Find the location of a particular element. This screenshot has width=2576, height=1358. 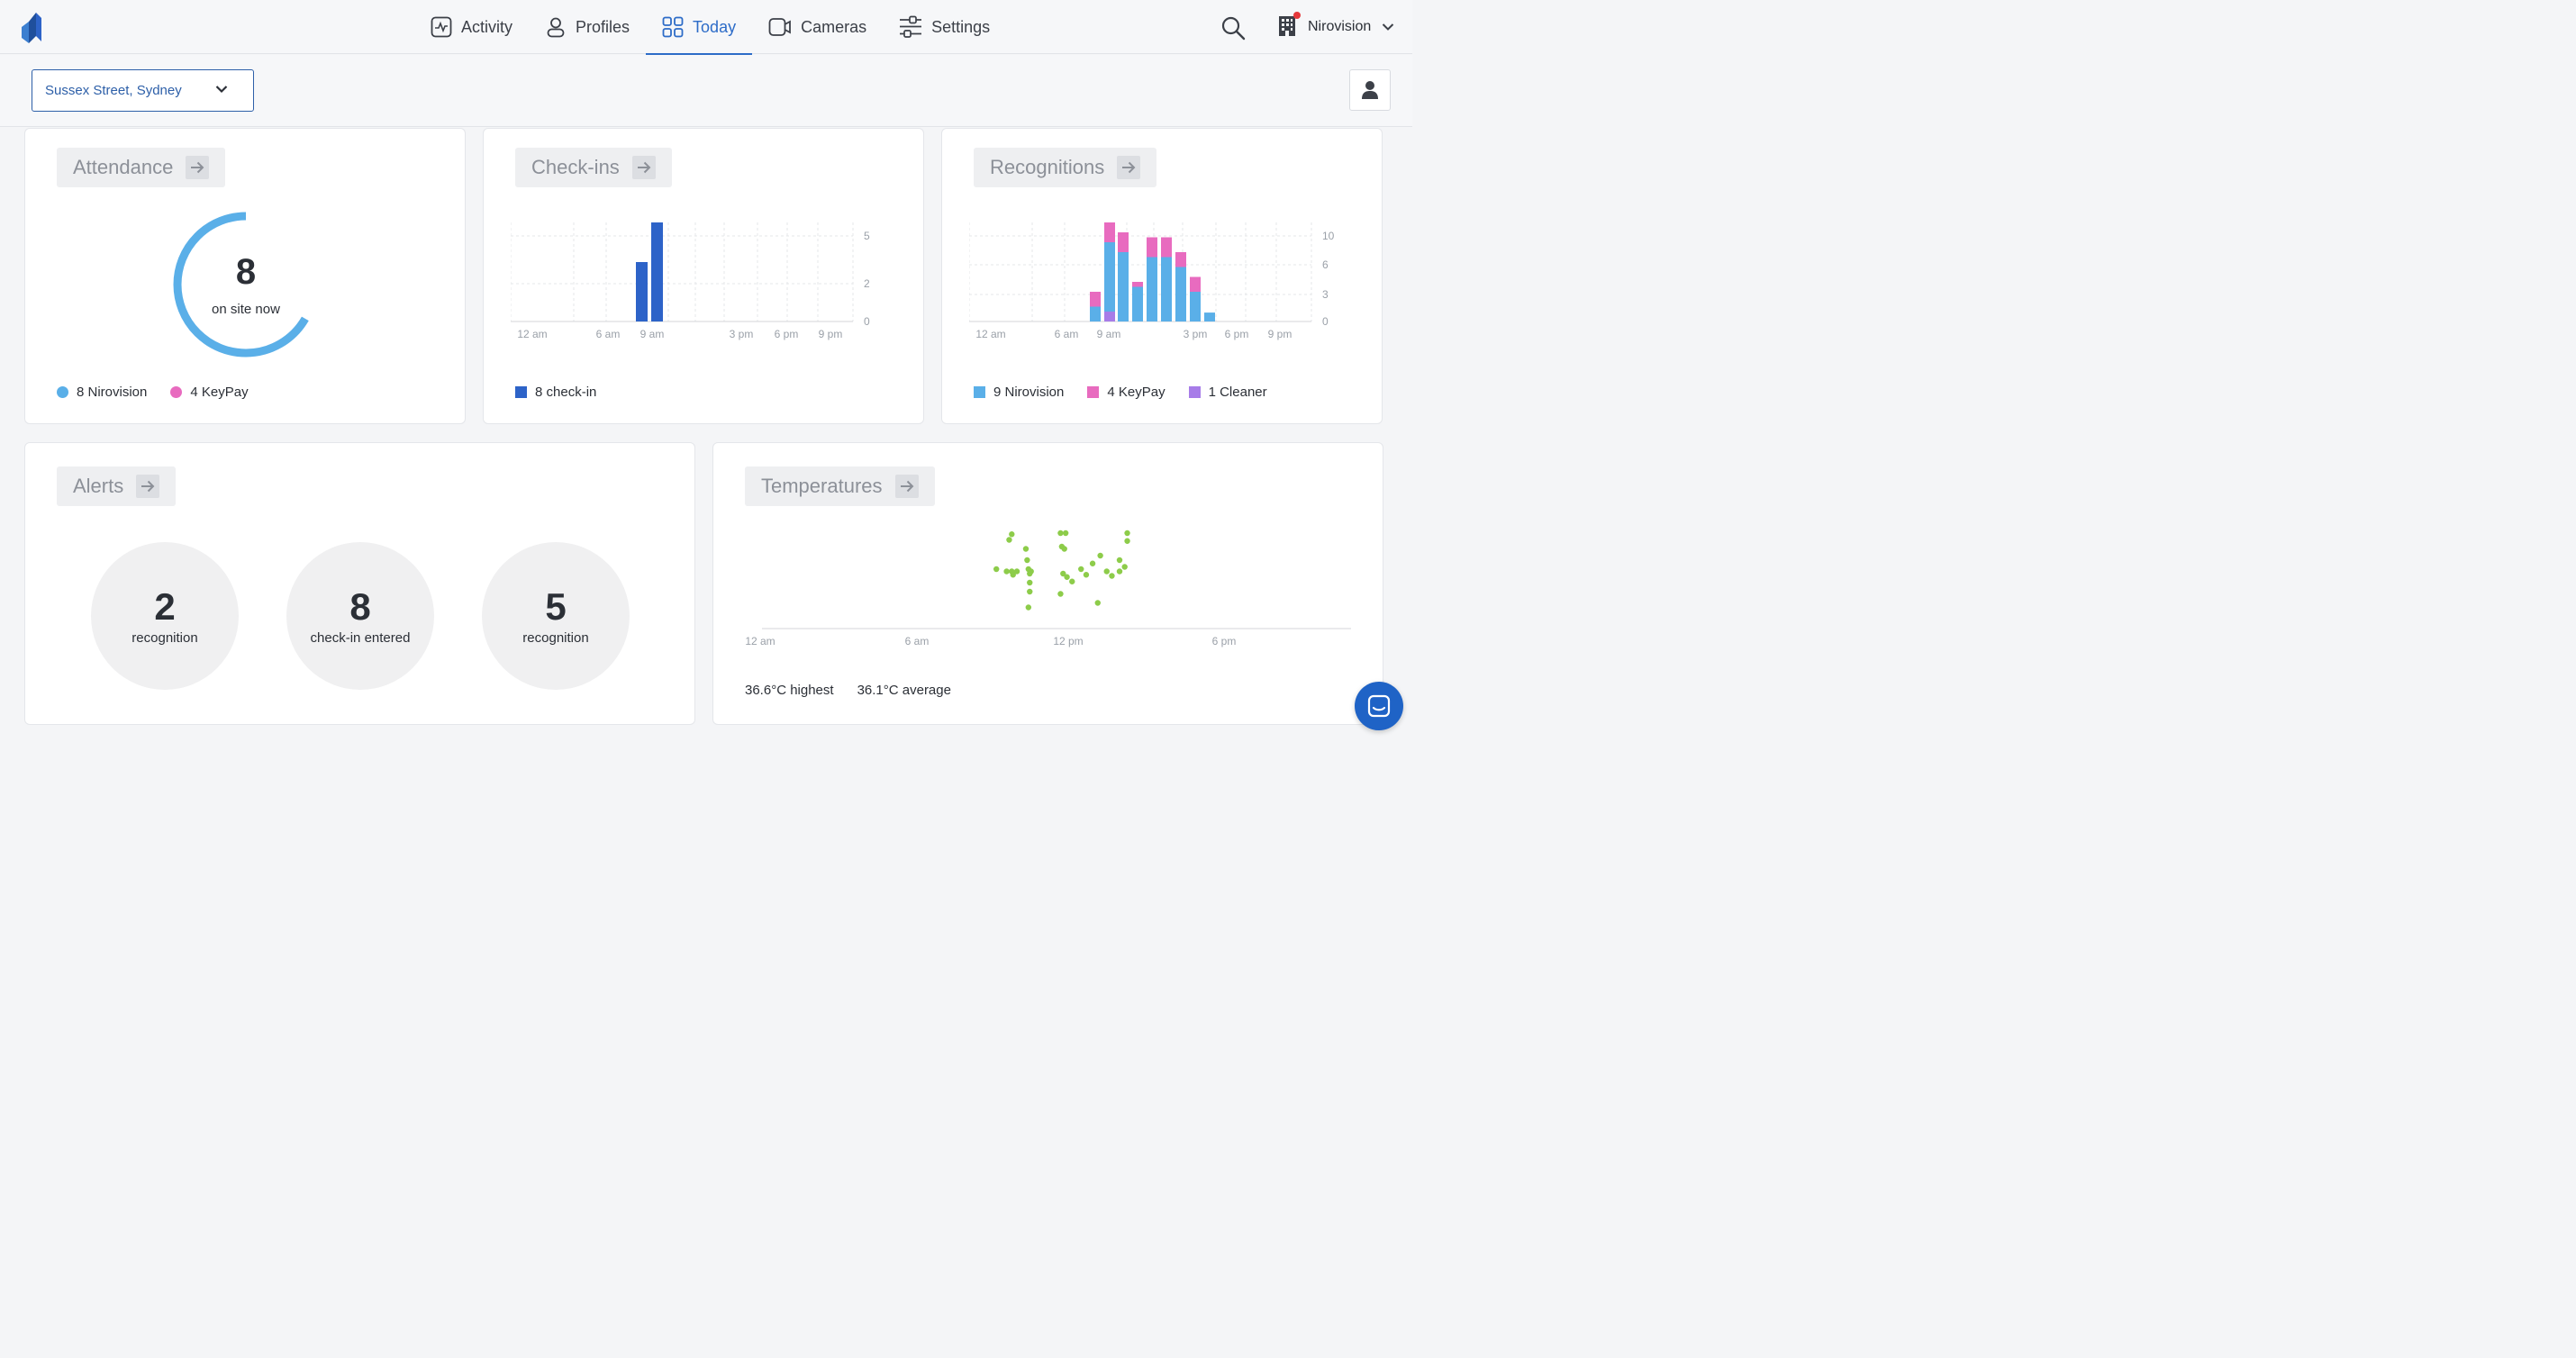

nav-profiles: Profiles is located at coordinates (588, 27).